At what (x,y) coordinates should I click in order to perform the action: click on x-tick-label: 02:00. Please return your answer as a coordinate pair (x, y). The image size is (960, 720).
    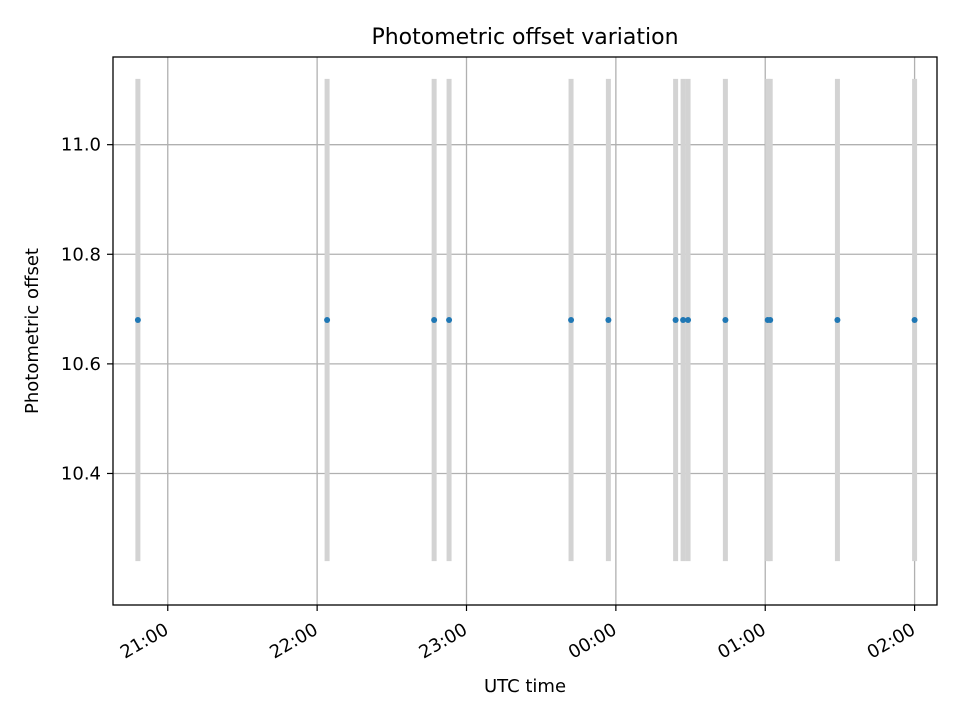
    Looking at the image, I should click on (891, 641).